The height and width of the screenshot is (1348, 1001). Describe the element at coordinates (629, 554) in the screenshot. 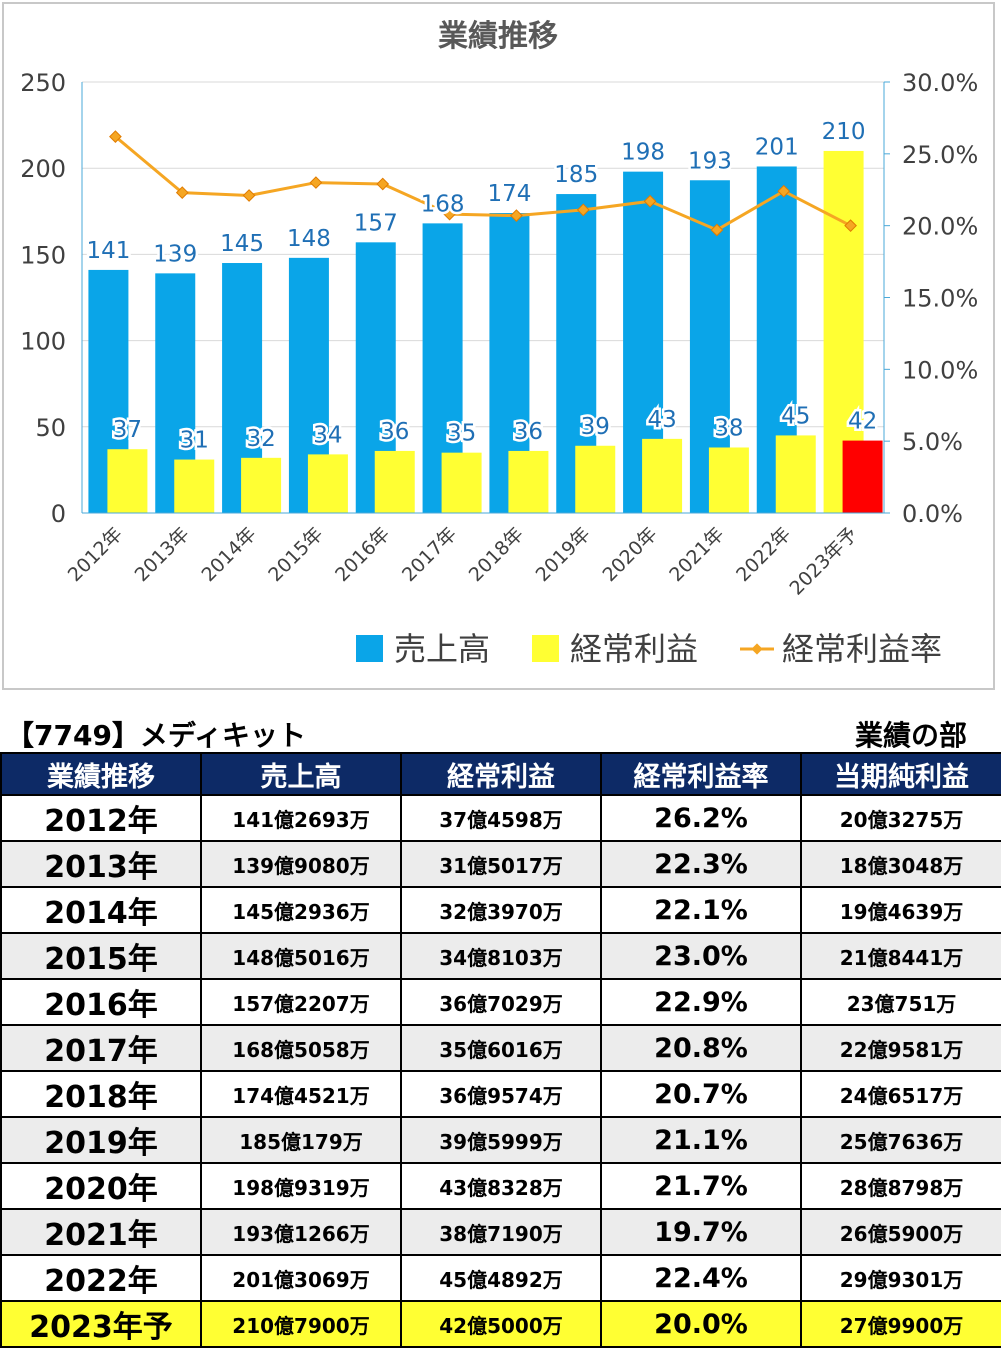

I see `x-tick-label: 2020年` at that location.